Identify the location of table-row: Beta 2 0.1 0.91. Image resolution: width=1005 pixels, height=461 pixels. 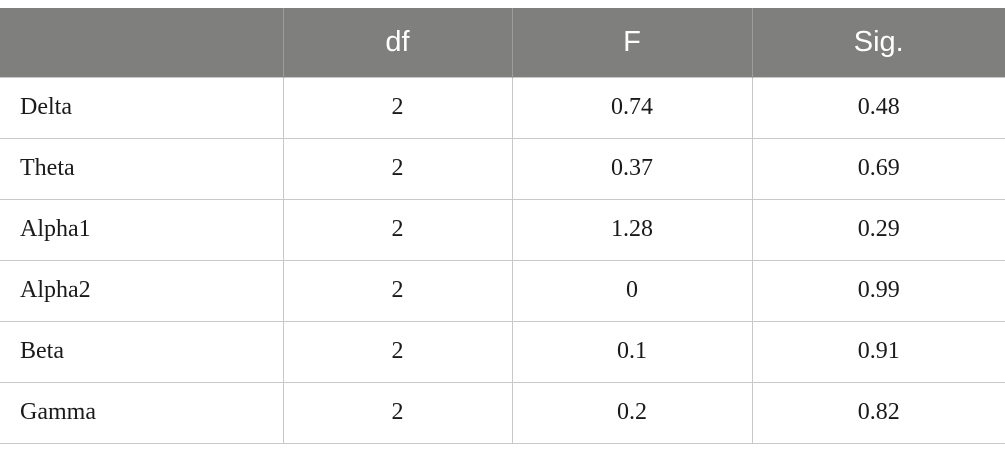
(502, 351).